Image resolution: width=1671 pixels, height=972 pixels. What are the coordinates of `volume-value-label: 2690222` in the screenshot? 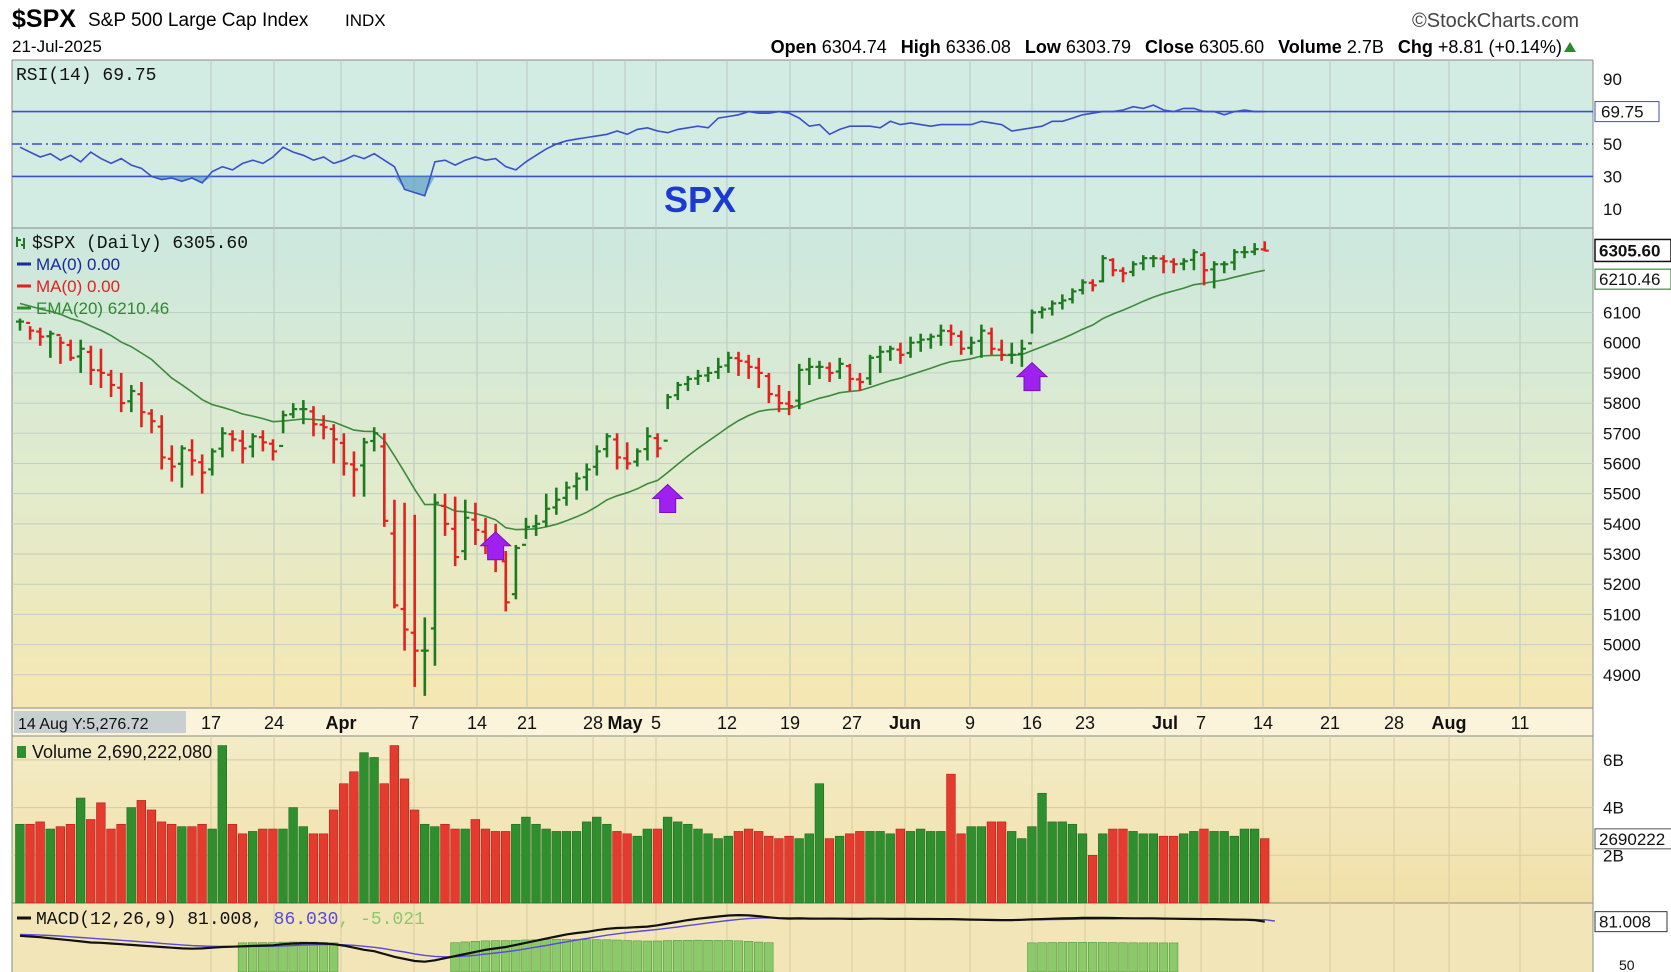 It's located at (1632, 839).